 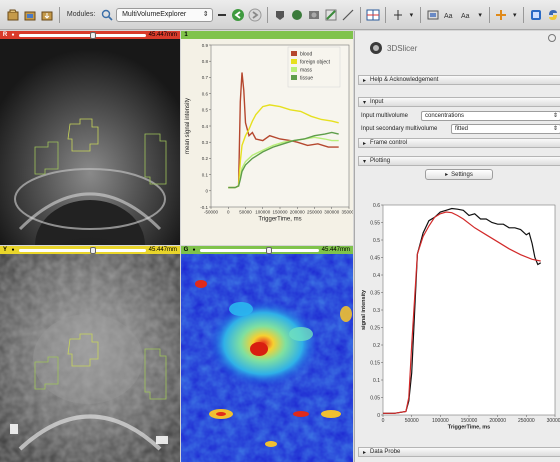 I want to click on y-tick-label: 0.15, so click(x=375, y=363).